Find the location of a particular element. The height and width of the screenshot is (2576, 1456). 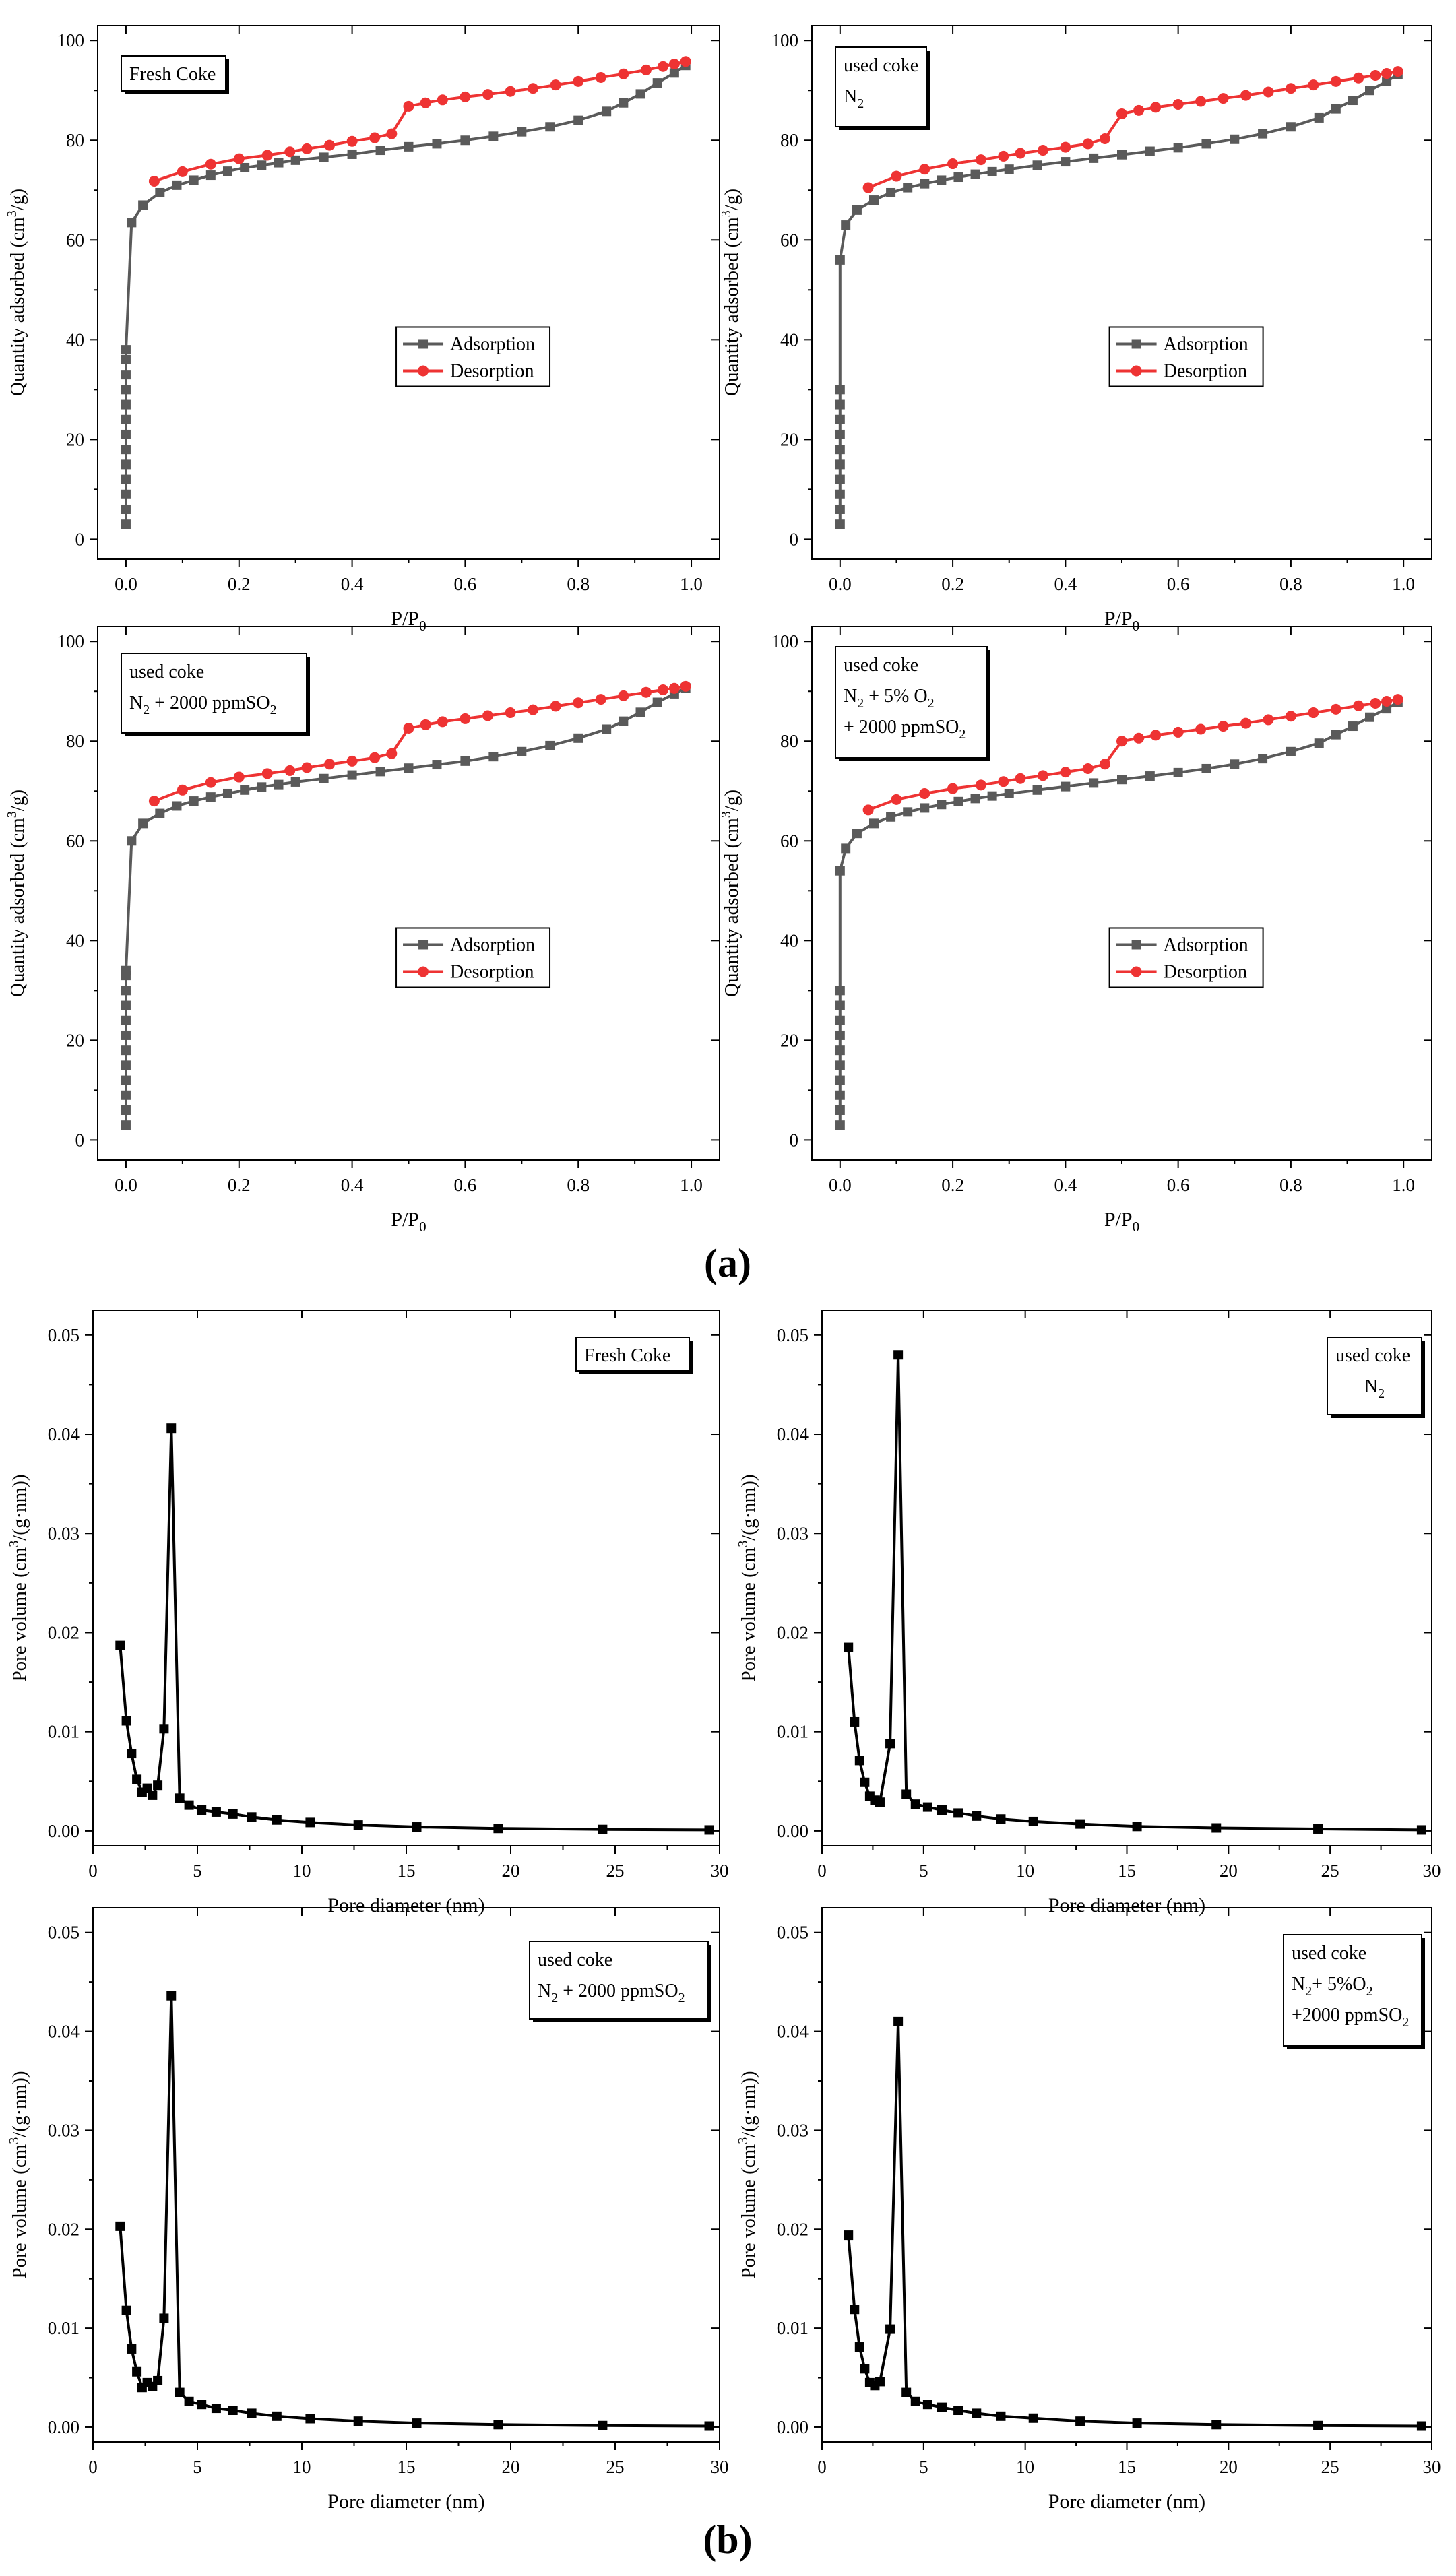

y-tick-label: 0 is located at coordinates (794, 1140).